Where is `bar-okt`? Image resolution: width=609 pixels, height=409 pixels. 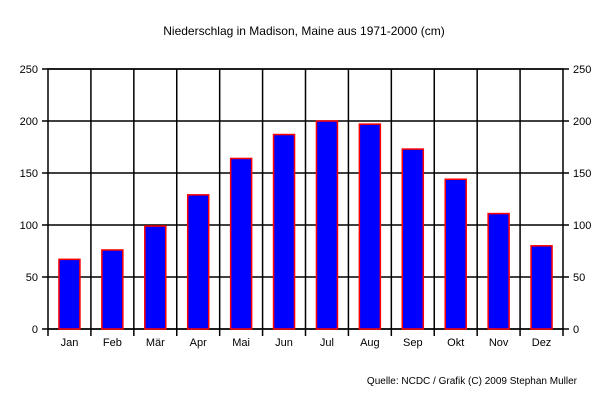 bar-okt is located at coordinates (455, 254).